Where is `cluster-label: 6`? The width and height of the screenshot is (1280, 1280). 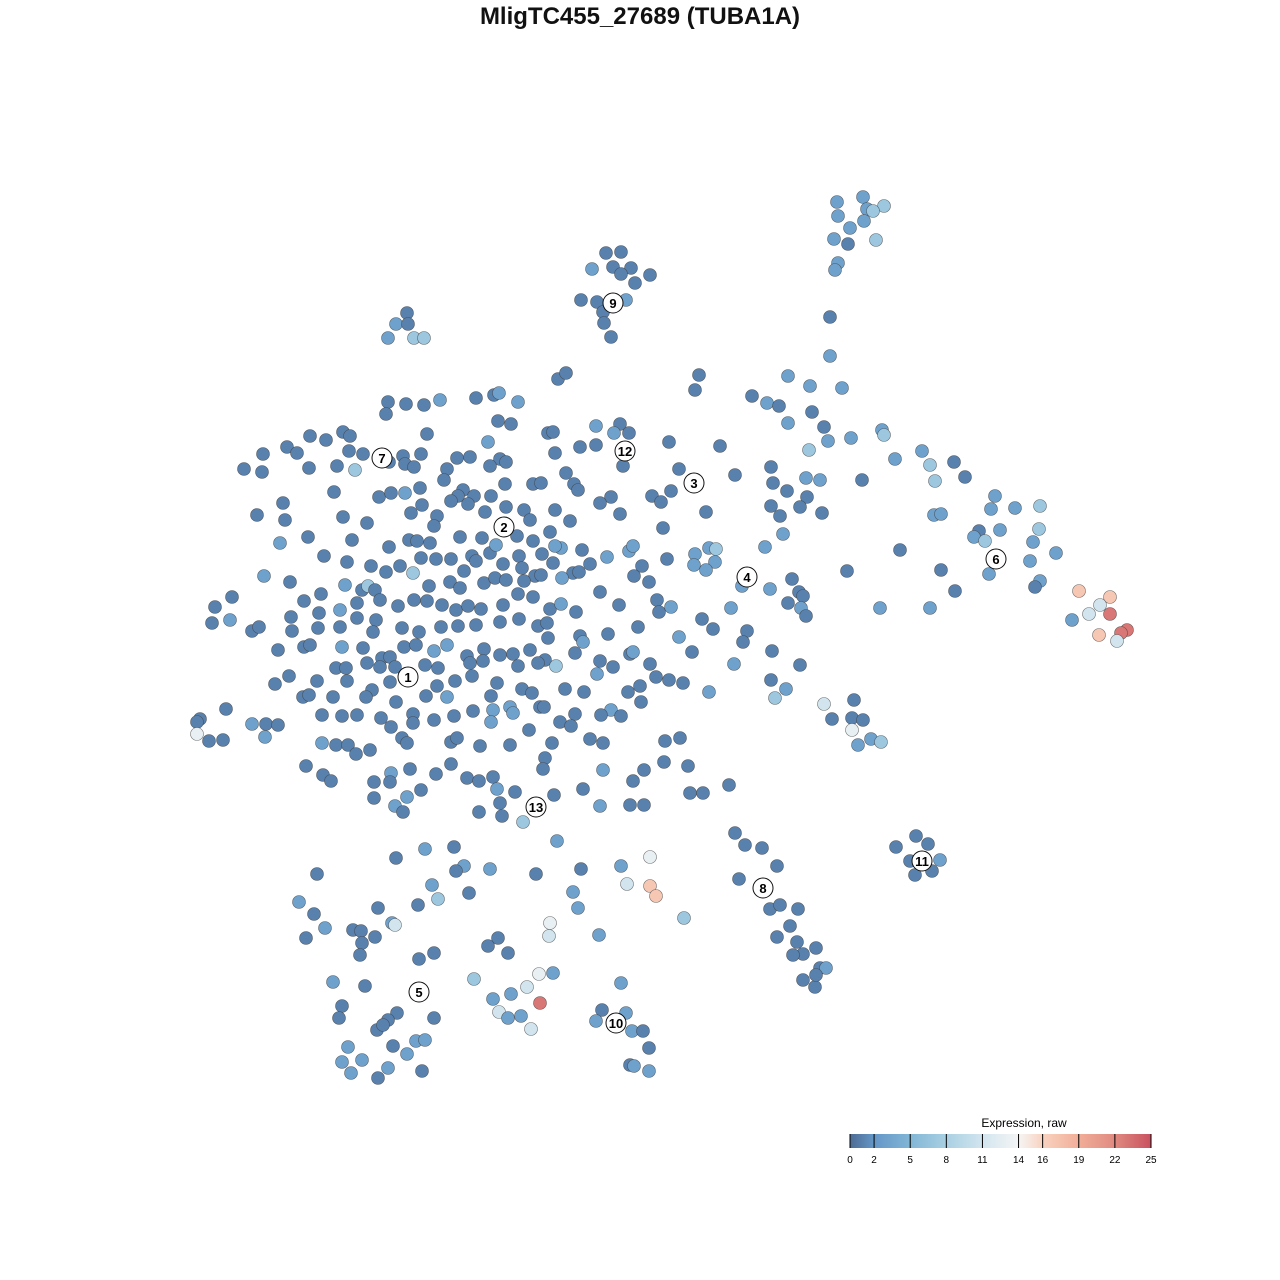 cluster-label: 6 is located at coordinates (996, 559).